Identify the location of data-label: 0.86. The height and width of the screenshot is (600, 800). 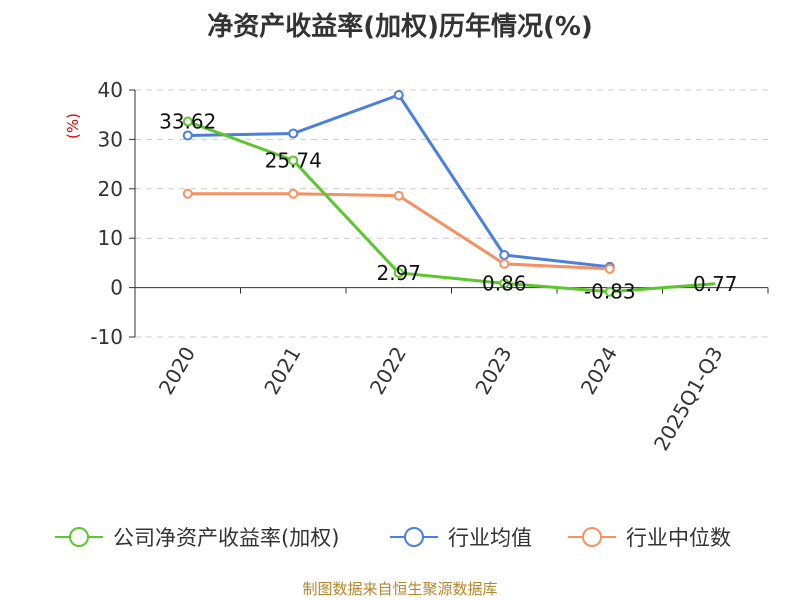
(504, 283).